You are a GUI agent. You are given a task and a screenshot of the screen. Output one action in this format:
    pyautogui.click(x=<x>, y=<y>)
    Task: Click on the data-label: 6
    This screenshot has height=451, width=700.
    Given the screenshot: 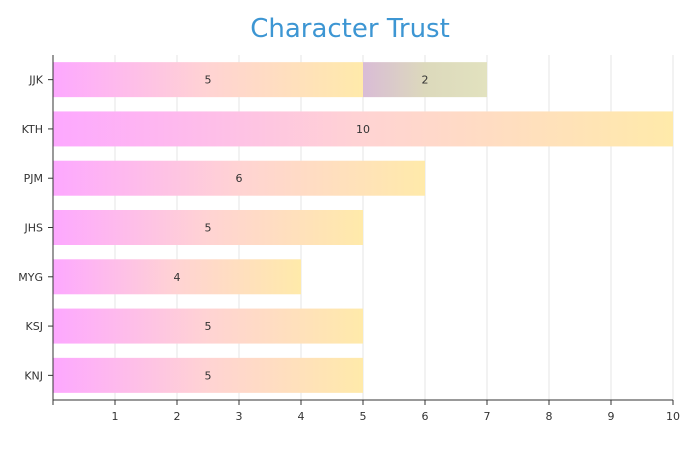 What is the action you would take?
    pyautogui.click(x=239, y=178)
    